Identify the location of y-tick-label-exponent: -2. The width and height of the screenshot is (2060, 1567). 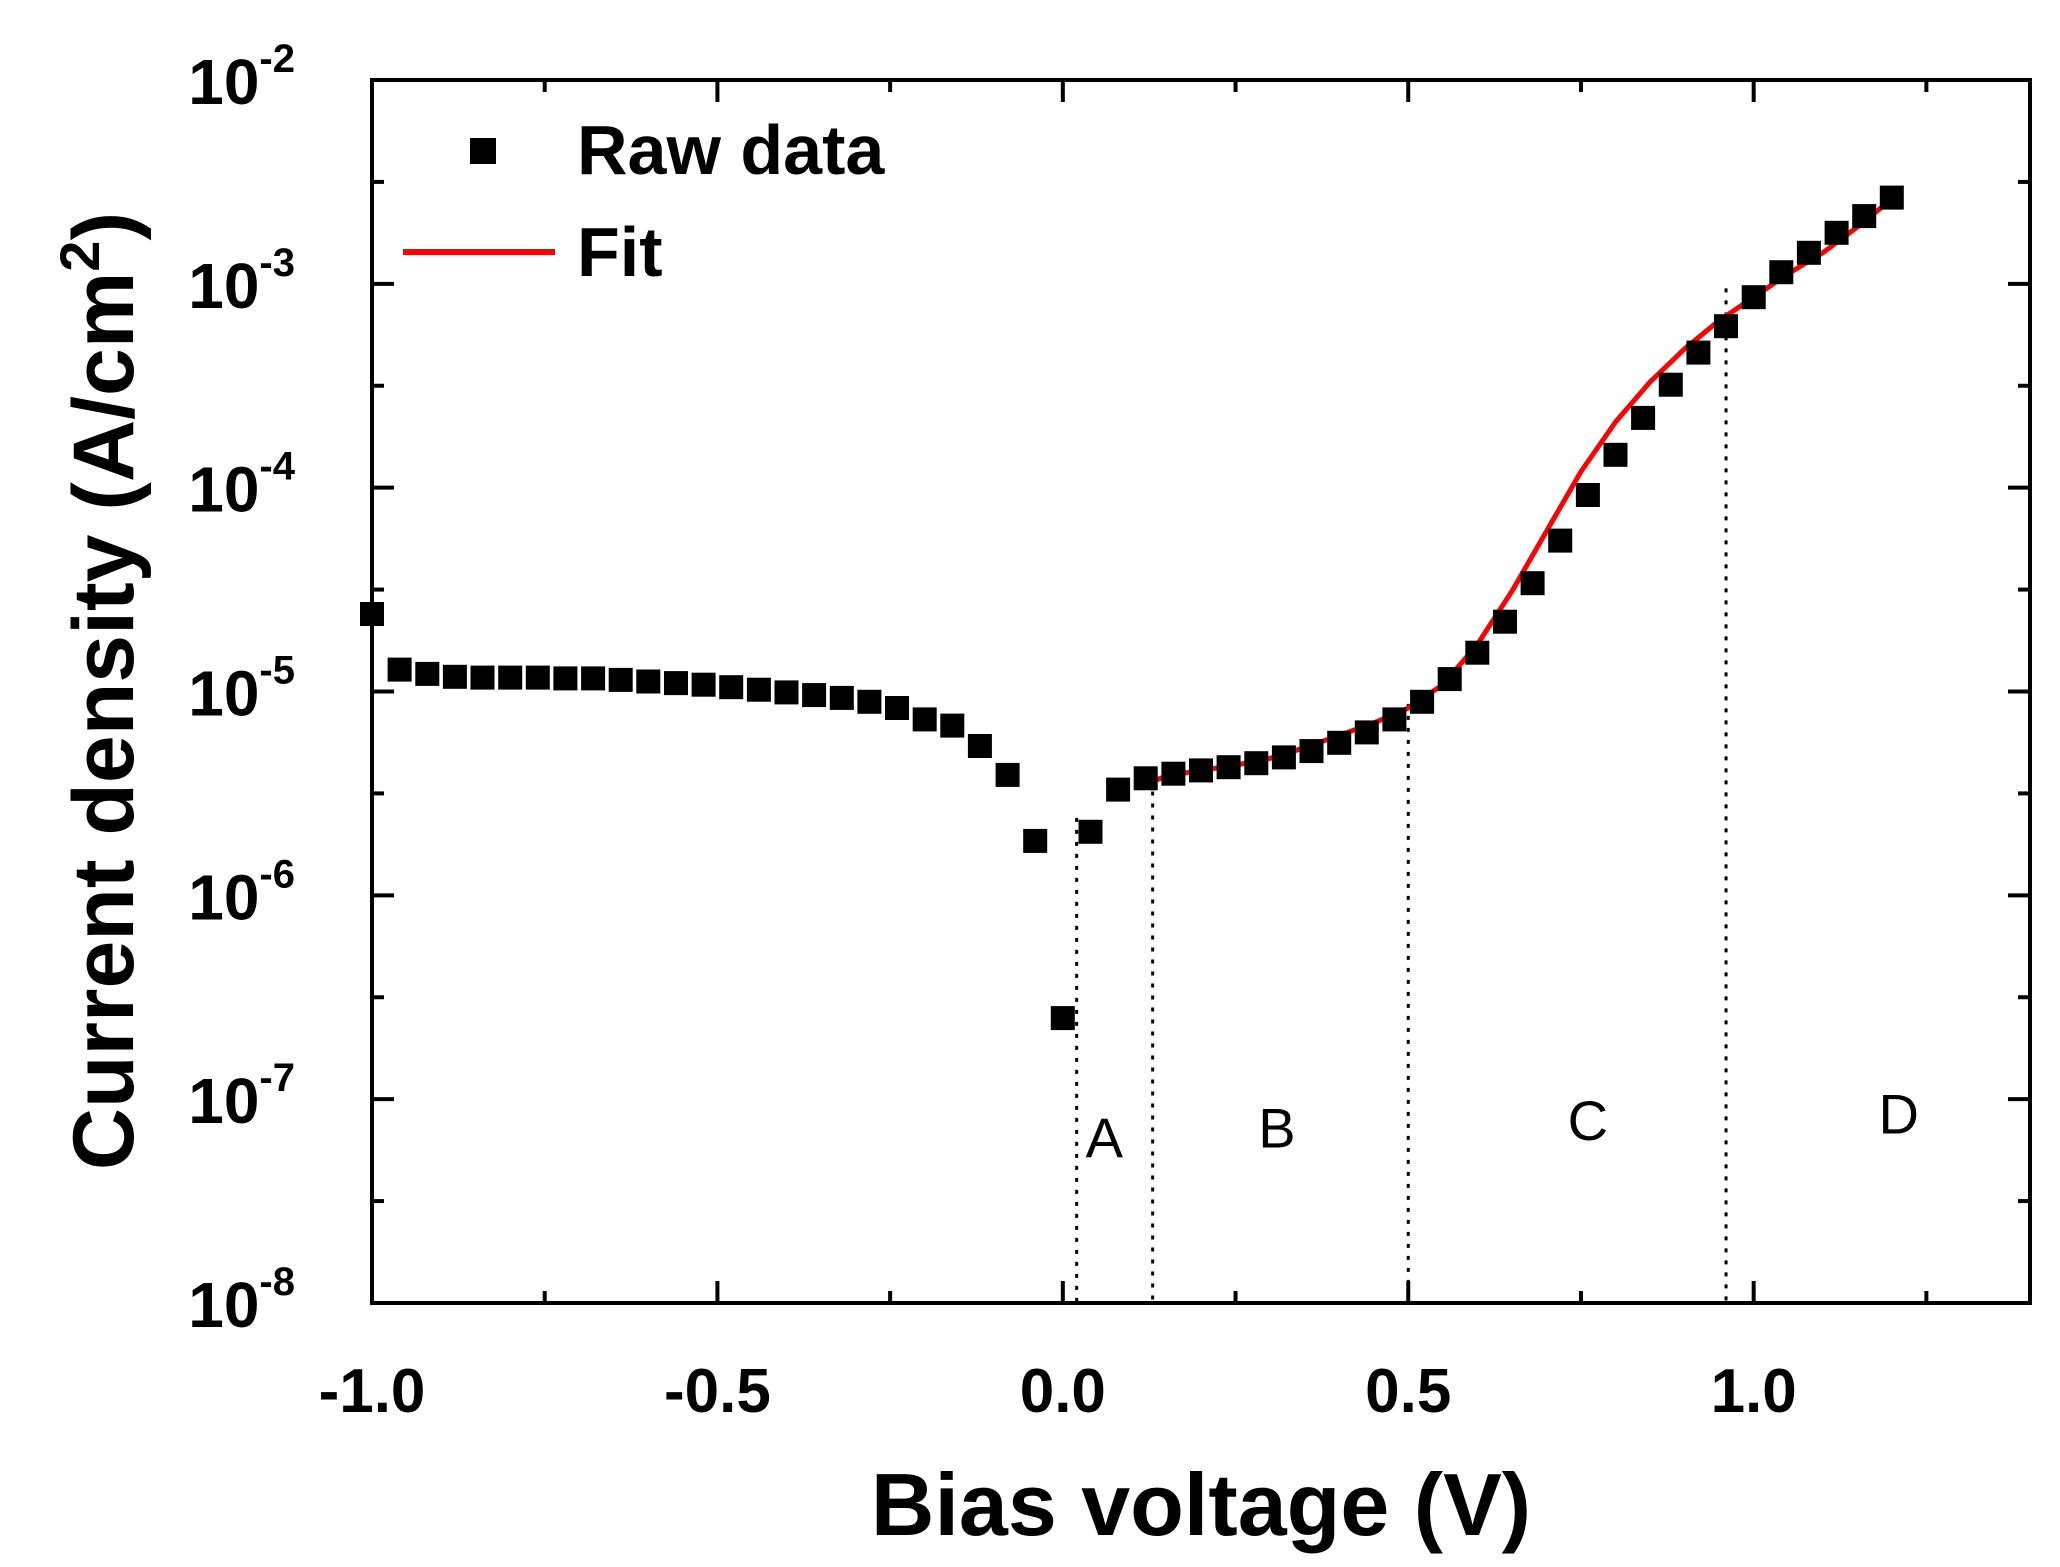
(277, 59).